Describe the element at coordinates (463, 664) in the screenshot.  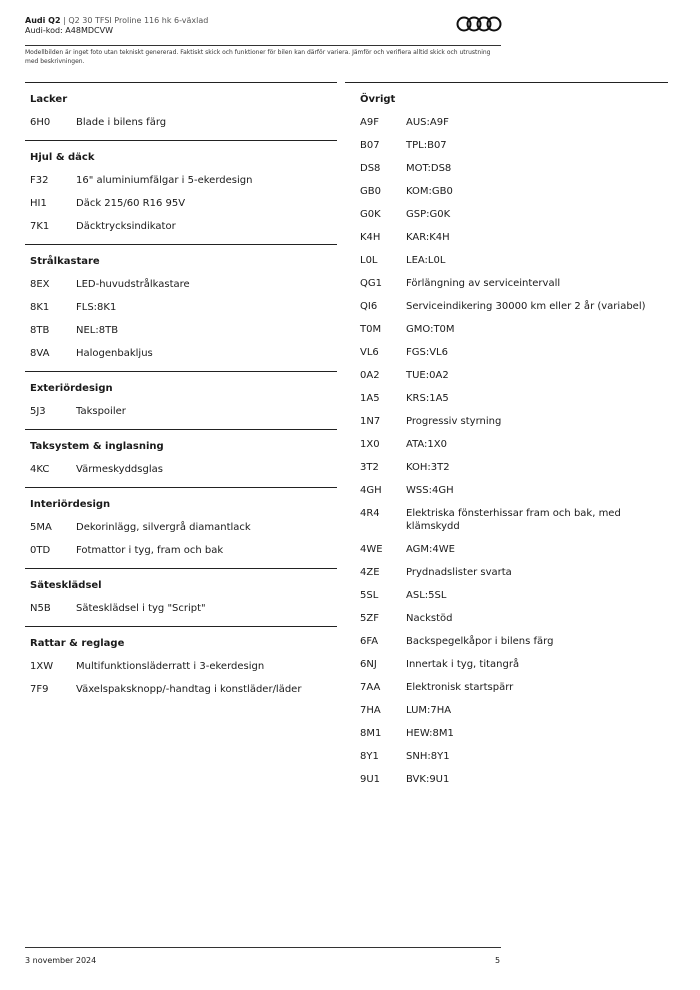
I see `option-description: Innertak i tyg, titangrå` at that location.